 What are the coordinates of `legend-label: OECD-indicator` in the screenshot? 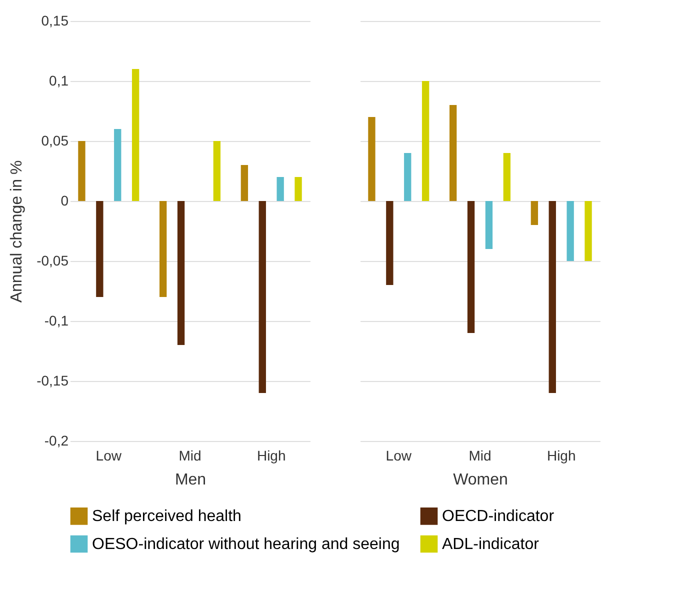 It's located at (498, 517).